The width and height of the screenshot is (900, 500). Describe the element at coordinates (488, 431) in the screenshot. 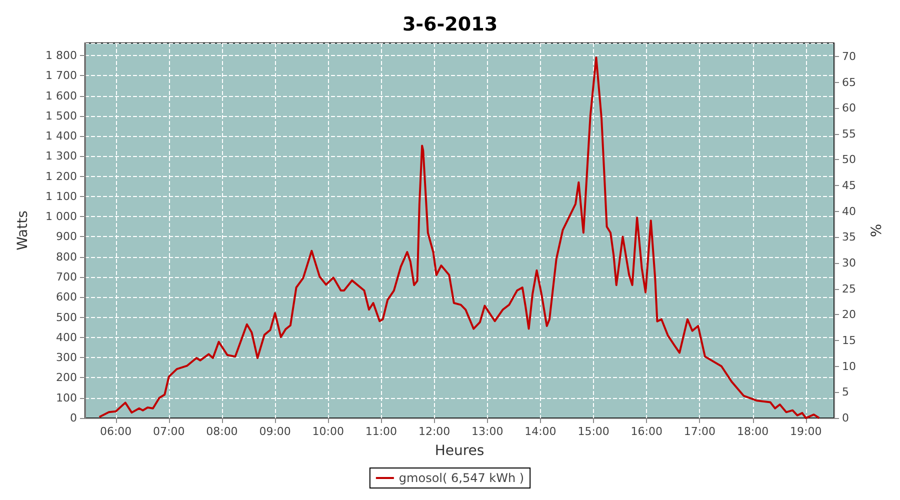

I see `x-tick-label: 13:00` at that location.